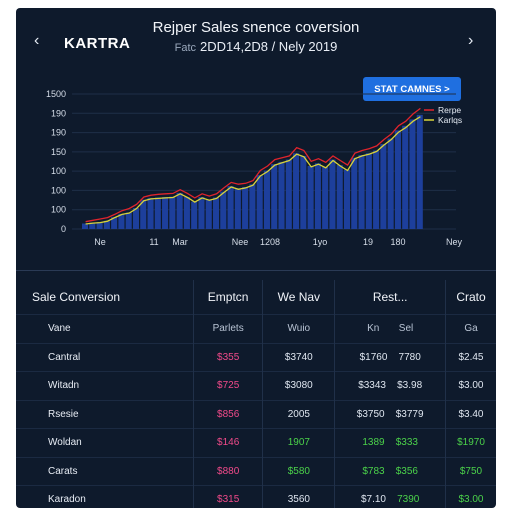 The height and width of the screenshot is (512, 512). I want to click on row-name: Woldan, so click(105, 442).